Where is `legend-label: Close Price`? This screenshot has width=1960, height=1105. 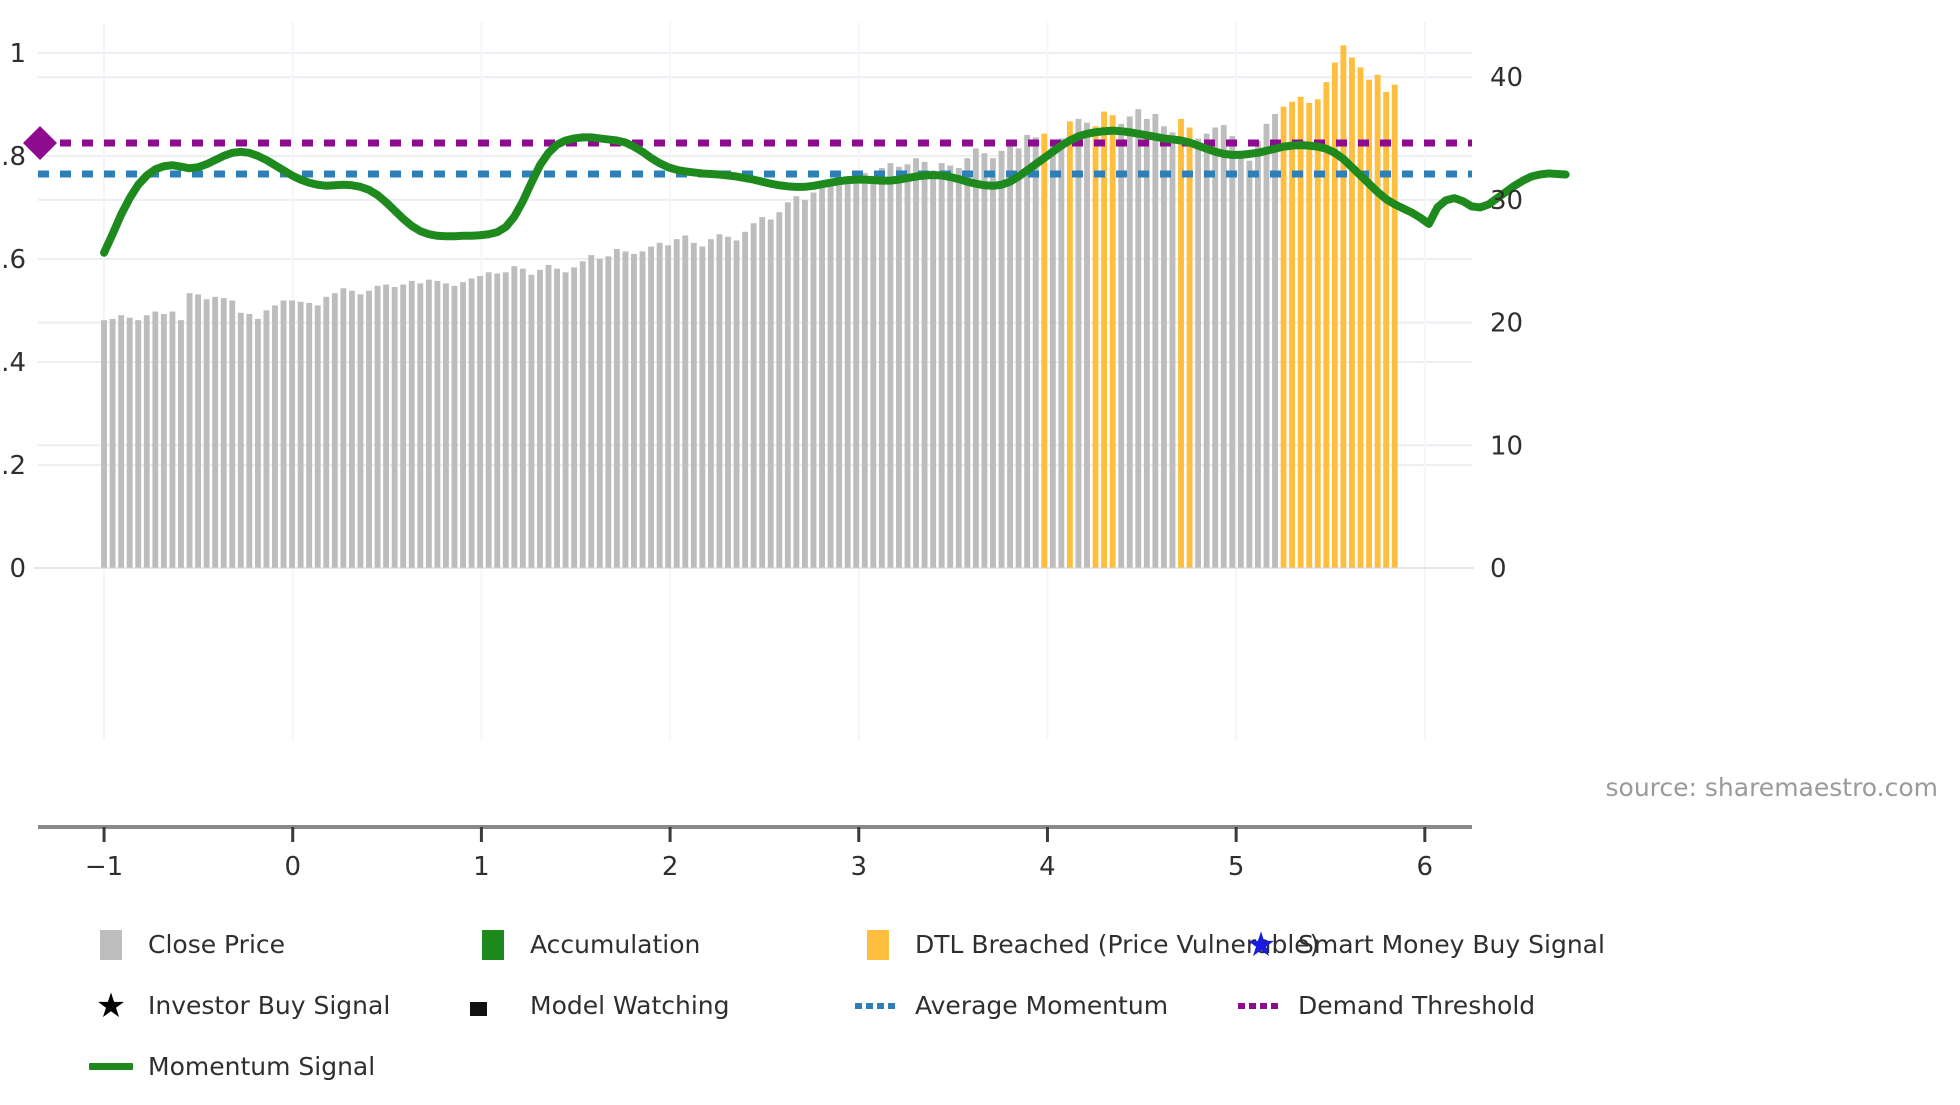 legend-label: Close Price is located at coordinates (217, 944).